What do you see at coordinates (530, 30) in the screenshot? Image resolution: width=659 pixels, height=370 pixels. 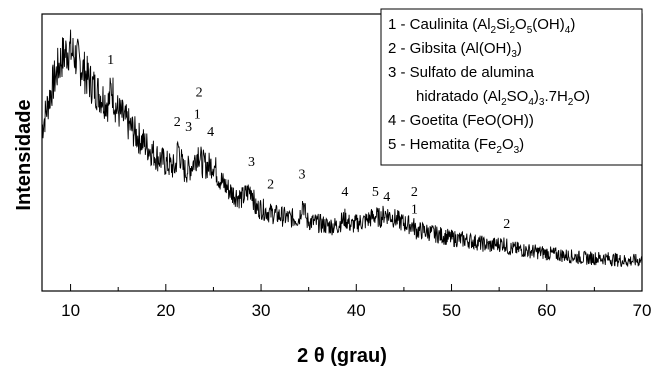 I see `legend-subscript: 5` at bounding box center [530, 30].